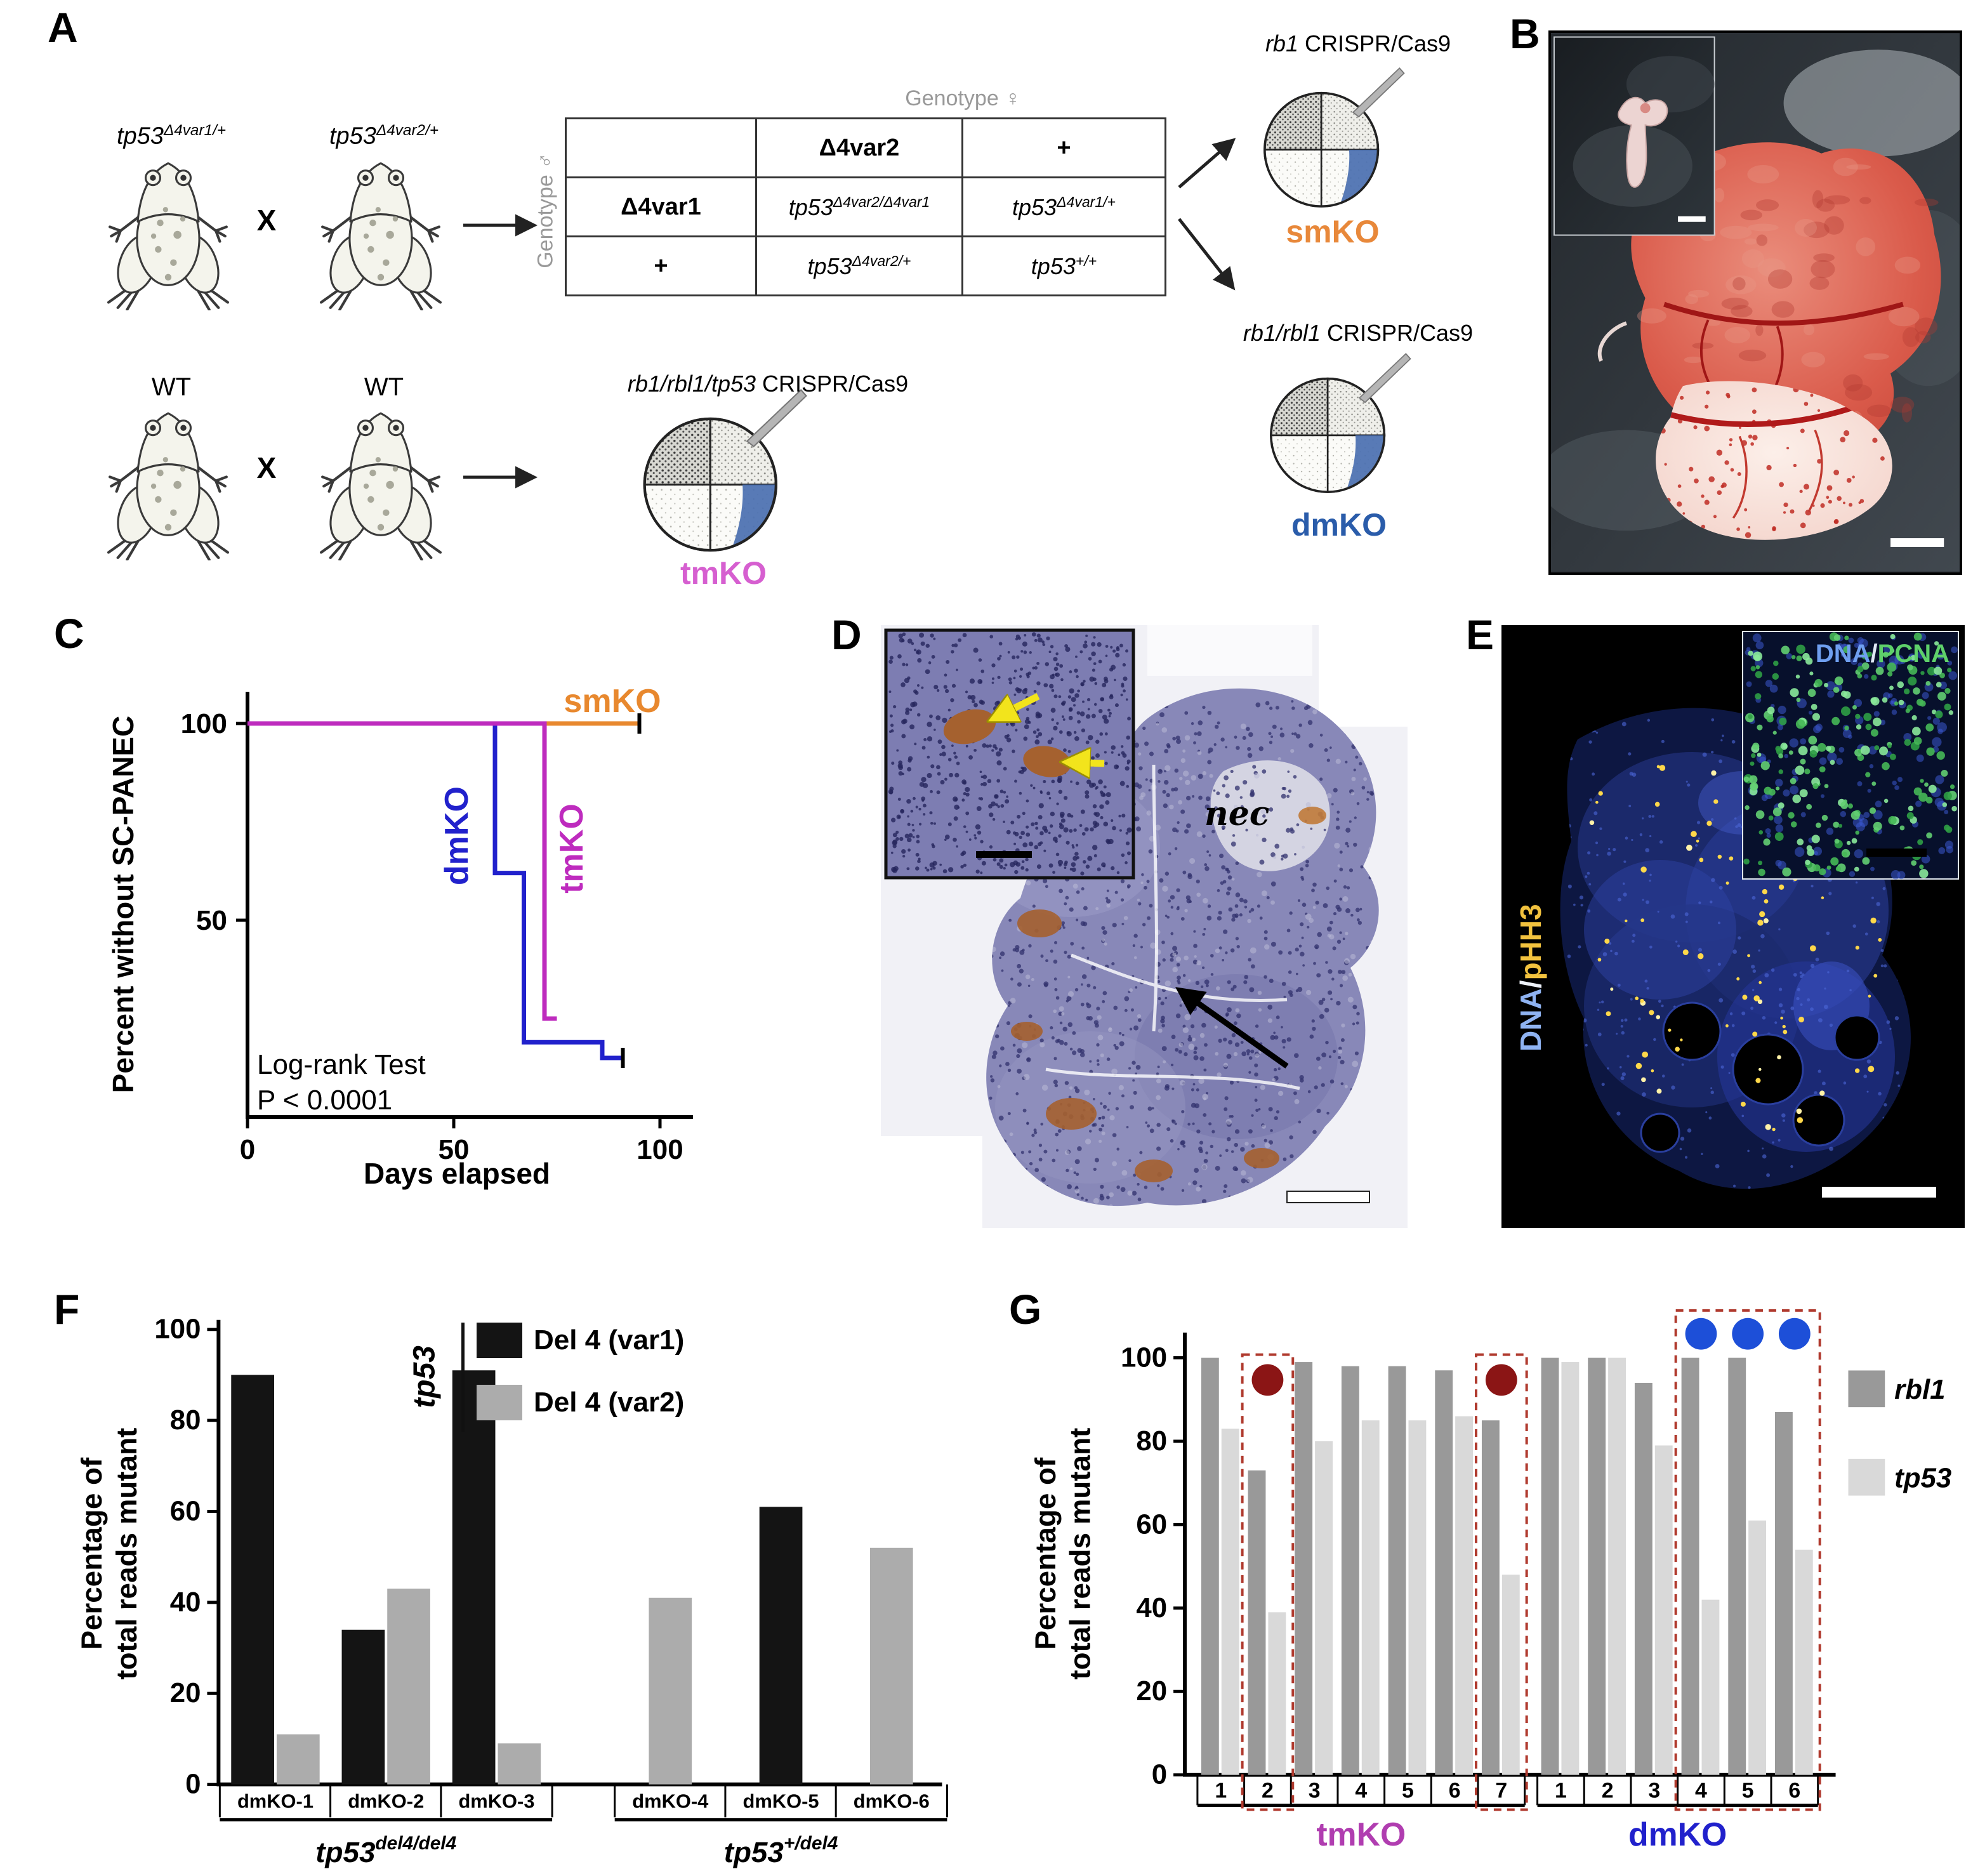 Image resolution: width=1966 pixels, height=1876 pixels. I want to click on svg-text: tp53+/del4, so click(781, 1850).